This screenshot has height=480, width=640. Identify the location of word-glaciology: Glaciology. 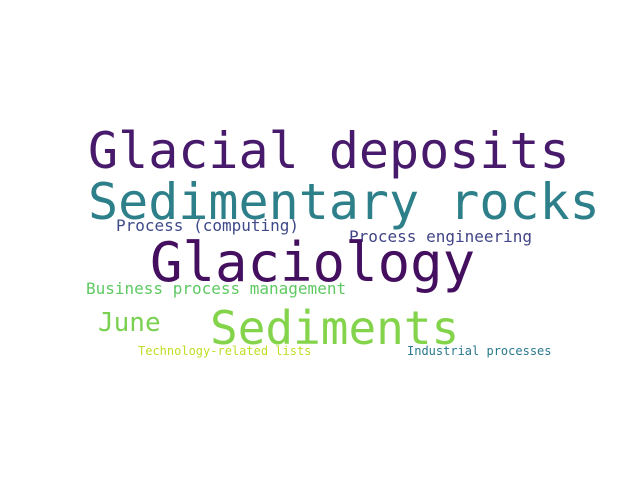
(313, 262).